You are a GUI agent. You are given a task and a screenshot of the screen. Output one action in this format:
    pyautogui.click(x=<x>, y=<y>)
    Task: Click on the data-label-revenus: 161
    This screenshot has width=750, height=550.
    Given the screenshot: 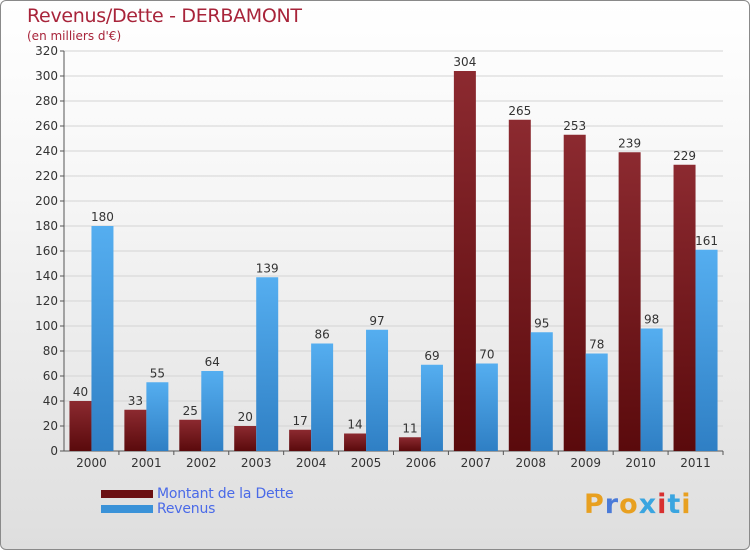 What is the action you would take?
    pyautogui.click(x=706, y=241)
    